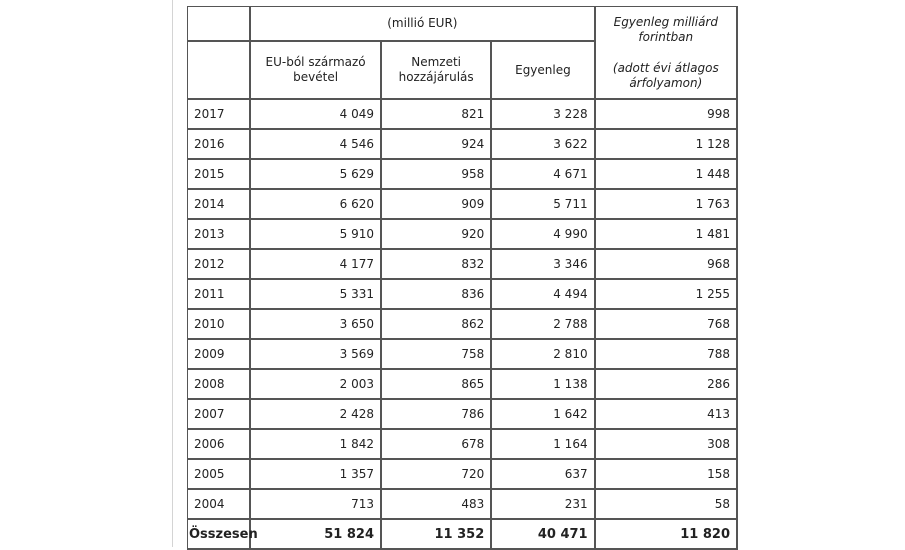 The image size is (905, 550). Describe the element at coordinates (666, 325) in the screenshot. I see `huf-balance-cell: 768` at that location.